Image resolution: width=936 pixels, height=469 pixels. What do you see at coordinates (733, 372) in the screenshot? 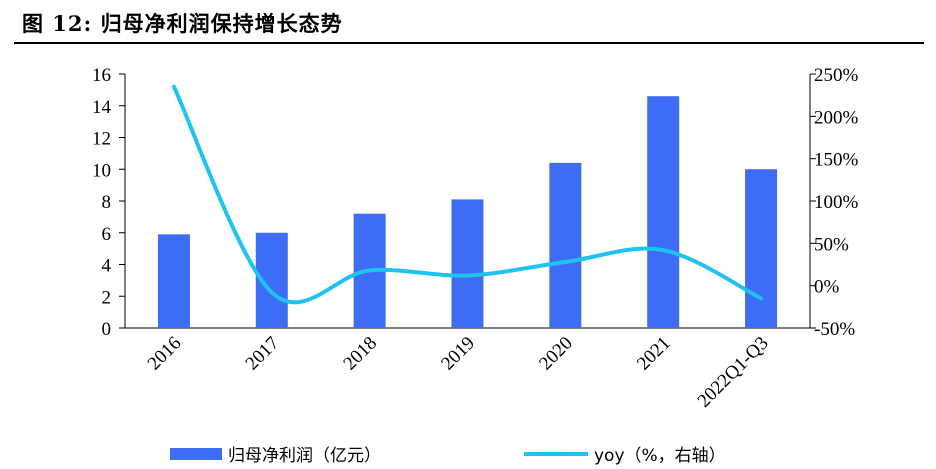
I see `x-tick-label: 2022Q1-Q3` at bounding box center [733, 372].